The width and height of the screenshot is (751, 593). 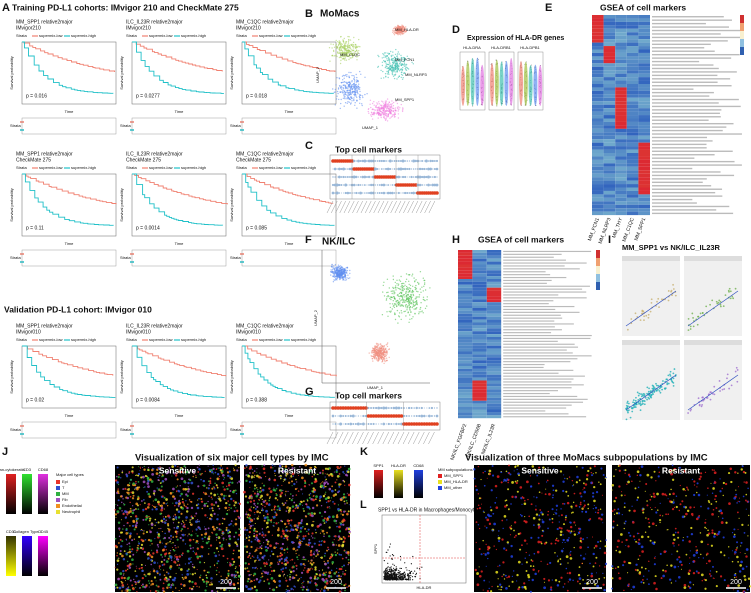 What do you see at coordinates (121, 377) in the screenshot?
I see `y-axis-label: Survival probability` at bounding box center [121, 377].